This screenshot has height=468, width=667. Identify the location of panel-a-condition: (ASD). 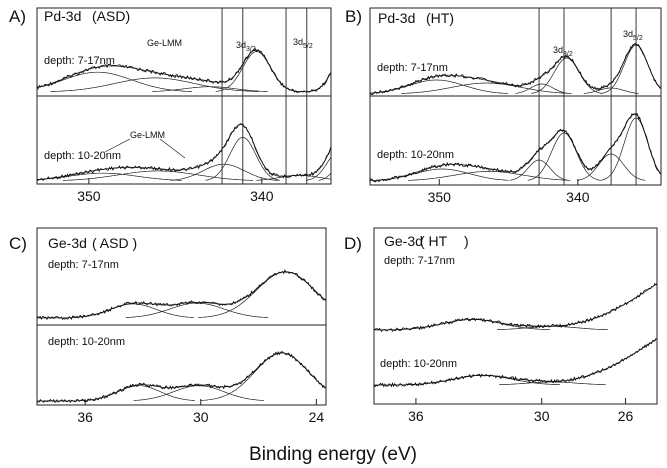
(111, 16).